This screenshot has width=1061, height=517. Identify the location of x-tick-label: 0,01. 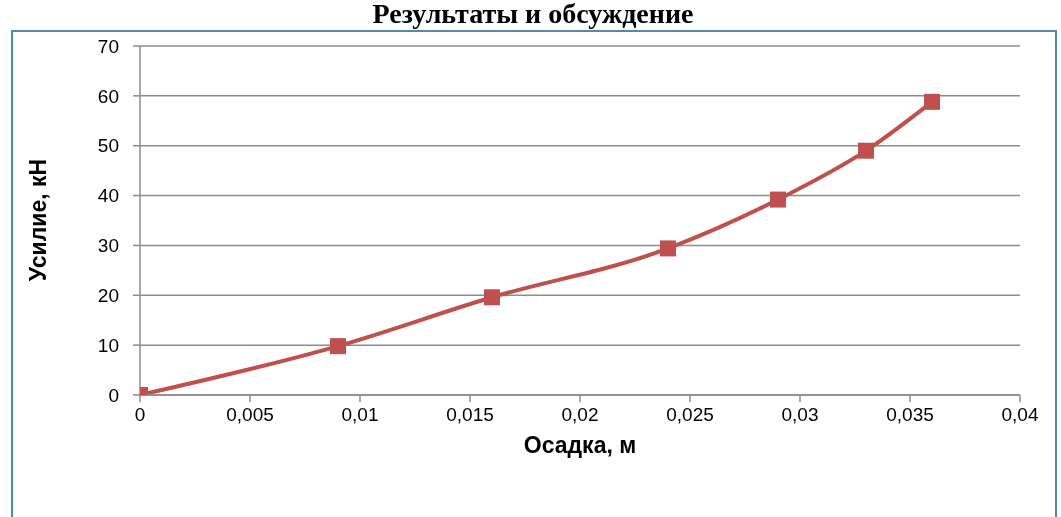
(360, 415).